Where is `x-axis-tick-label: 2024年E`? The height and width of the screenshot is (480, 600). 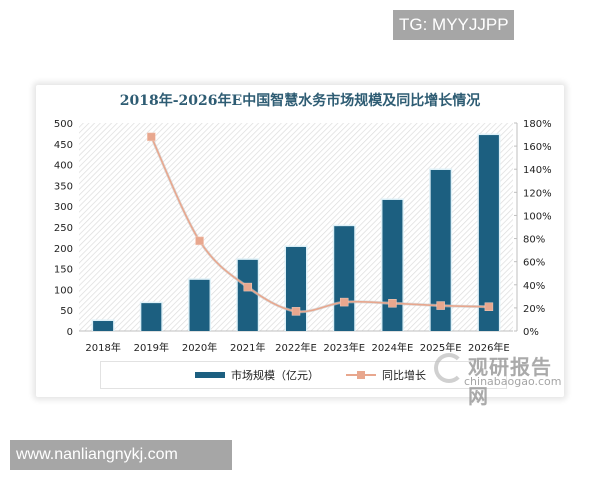 x-axis-tick-label: 2024年E is located at coordinates (393, 347).